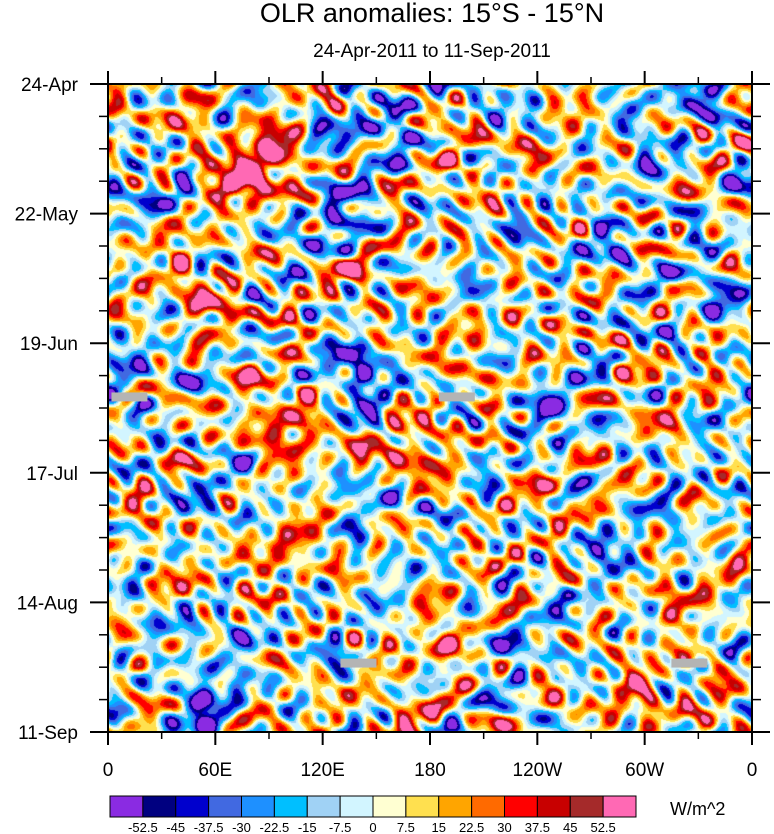  I want to click on colorbar-level-label: 45, so click(570, 827).